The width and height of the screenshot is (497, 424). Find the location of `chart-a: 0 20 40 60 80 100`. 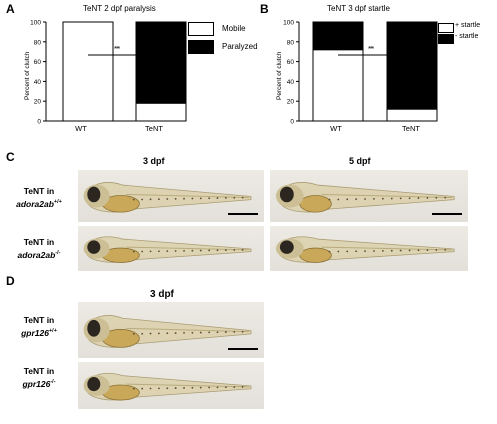

chart-a: 0 20 40 60 80 100 is located at coordinates (108, 73).